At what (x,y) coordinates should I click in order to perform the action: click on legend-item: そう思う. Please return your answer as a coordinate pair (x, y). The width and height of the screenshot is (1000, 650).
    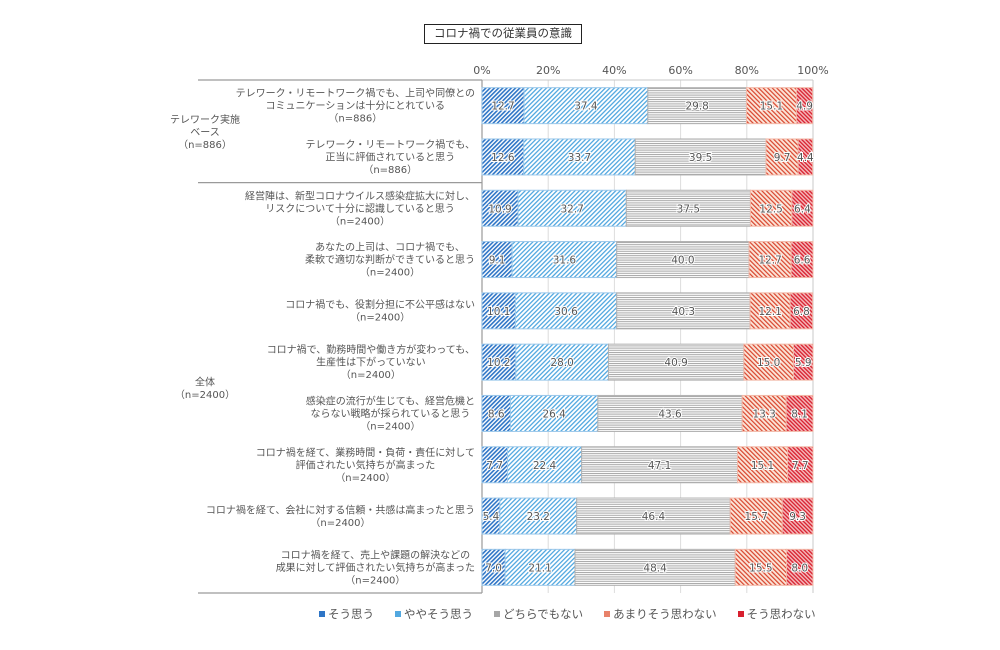
    Looking at the image, I should click on (346, 614).